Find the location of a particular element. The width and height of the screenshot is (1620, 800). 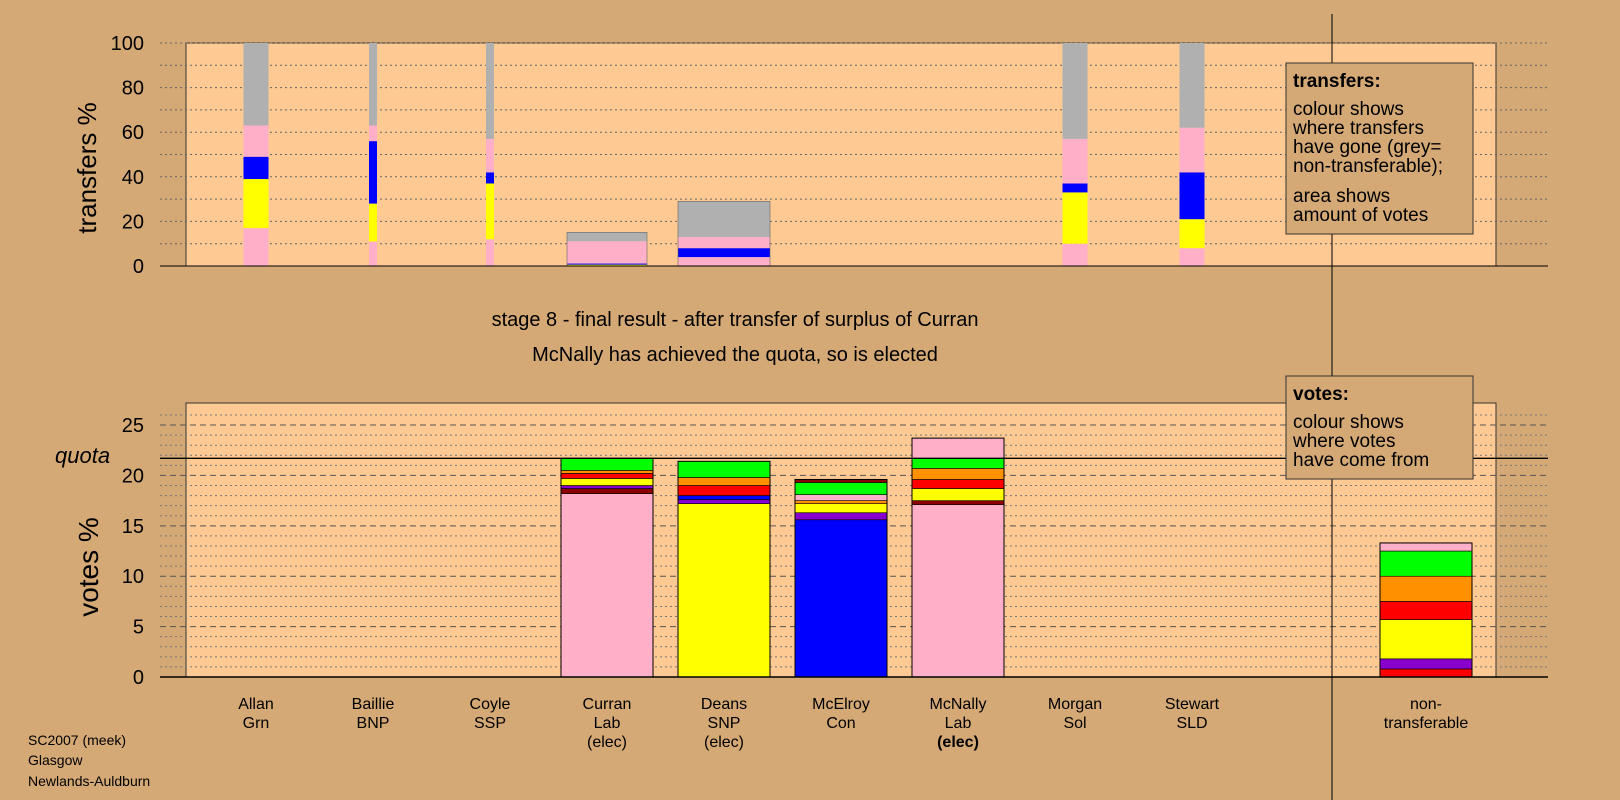

transfers-legend-line: amount of votes is located at coordinates (1360, 215).